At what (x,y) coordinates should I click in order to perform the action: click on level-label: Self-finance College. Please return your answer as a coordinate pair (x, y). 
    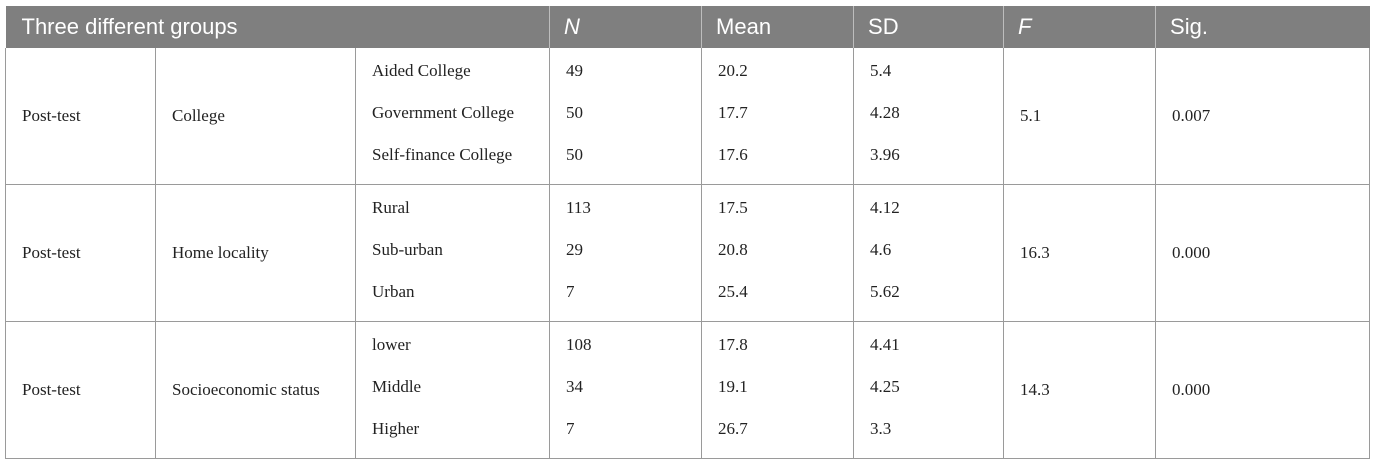
    Looking at the image, I should click on (442, 154).